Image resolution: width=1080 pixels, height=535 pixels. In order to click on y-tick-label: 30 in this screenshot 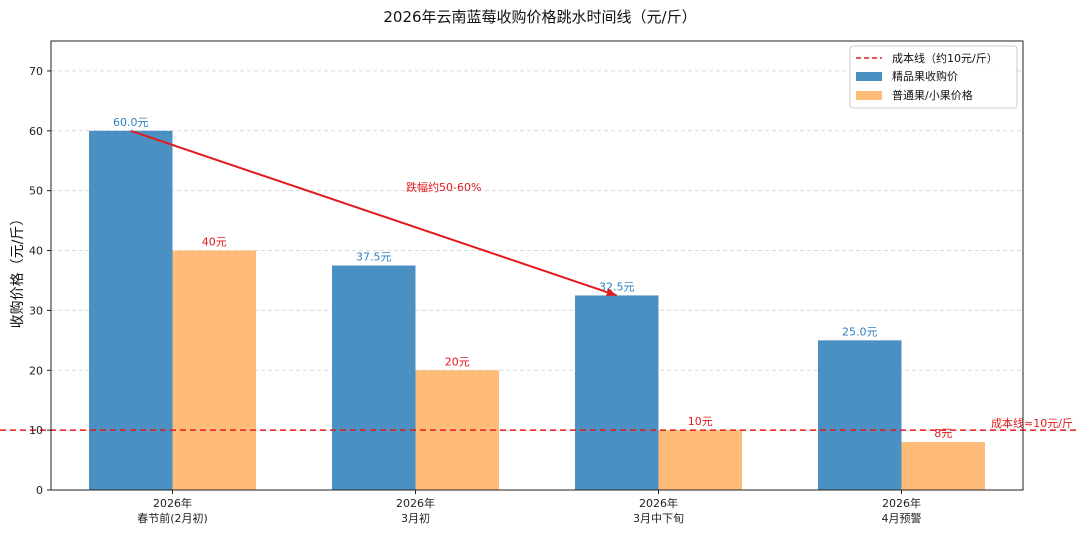, I will do `click(36, 310)`.